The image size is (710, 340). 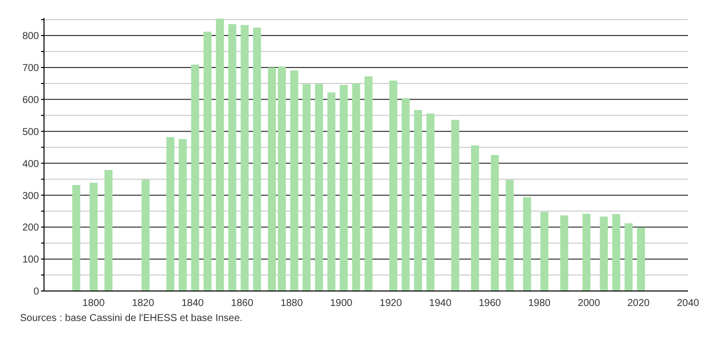 What do you see at coordinates (132, 318) in the screenshot?
I see `source-note: Sources : base Cassini de l'EHESS et base Insee.` at bounding box center [132, 318].